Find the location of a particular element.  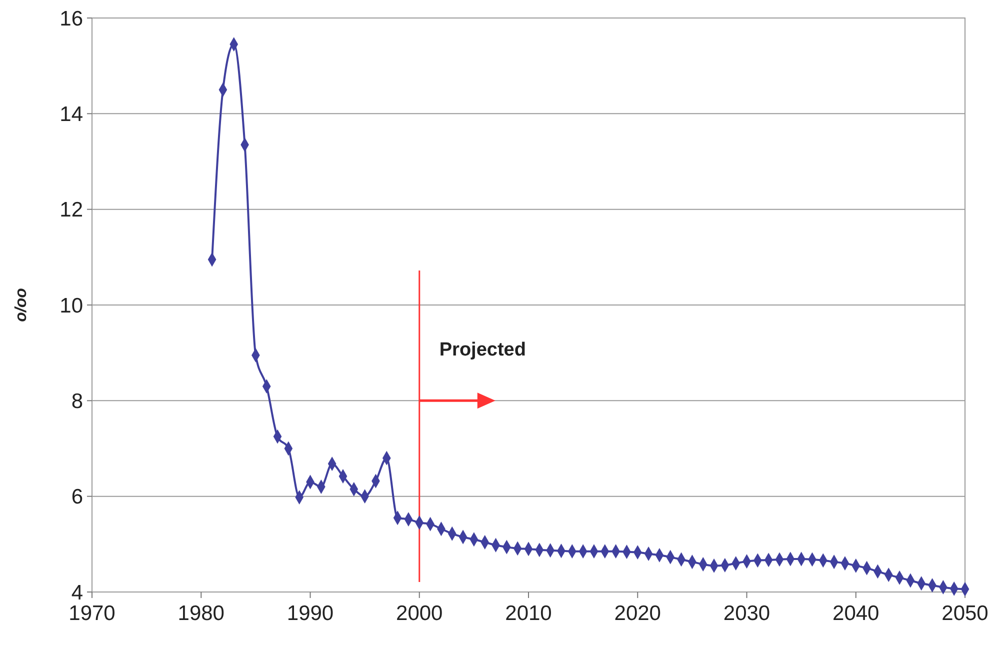

x-tick-label: 1980 is located at coordinates (201, 613).